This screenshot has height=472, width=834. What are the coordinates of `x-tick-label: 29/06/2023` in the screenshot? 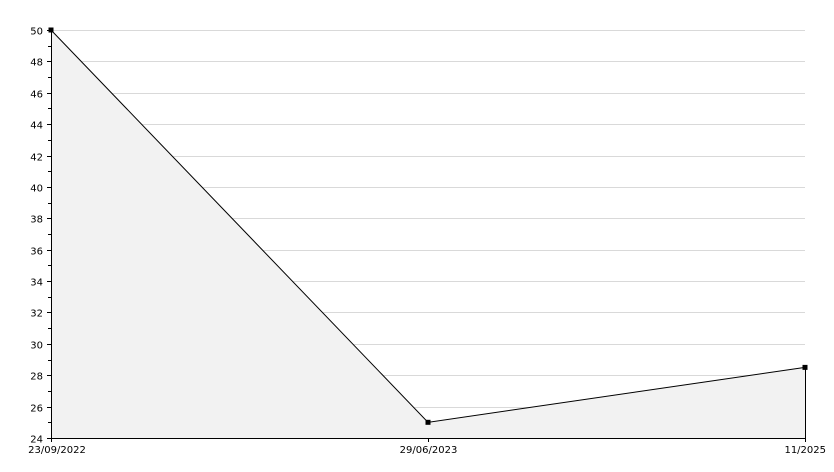 It's located at (429, 450).